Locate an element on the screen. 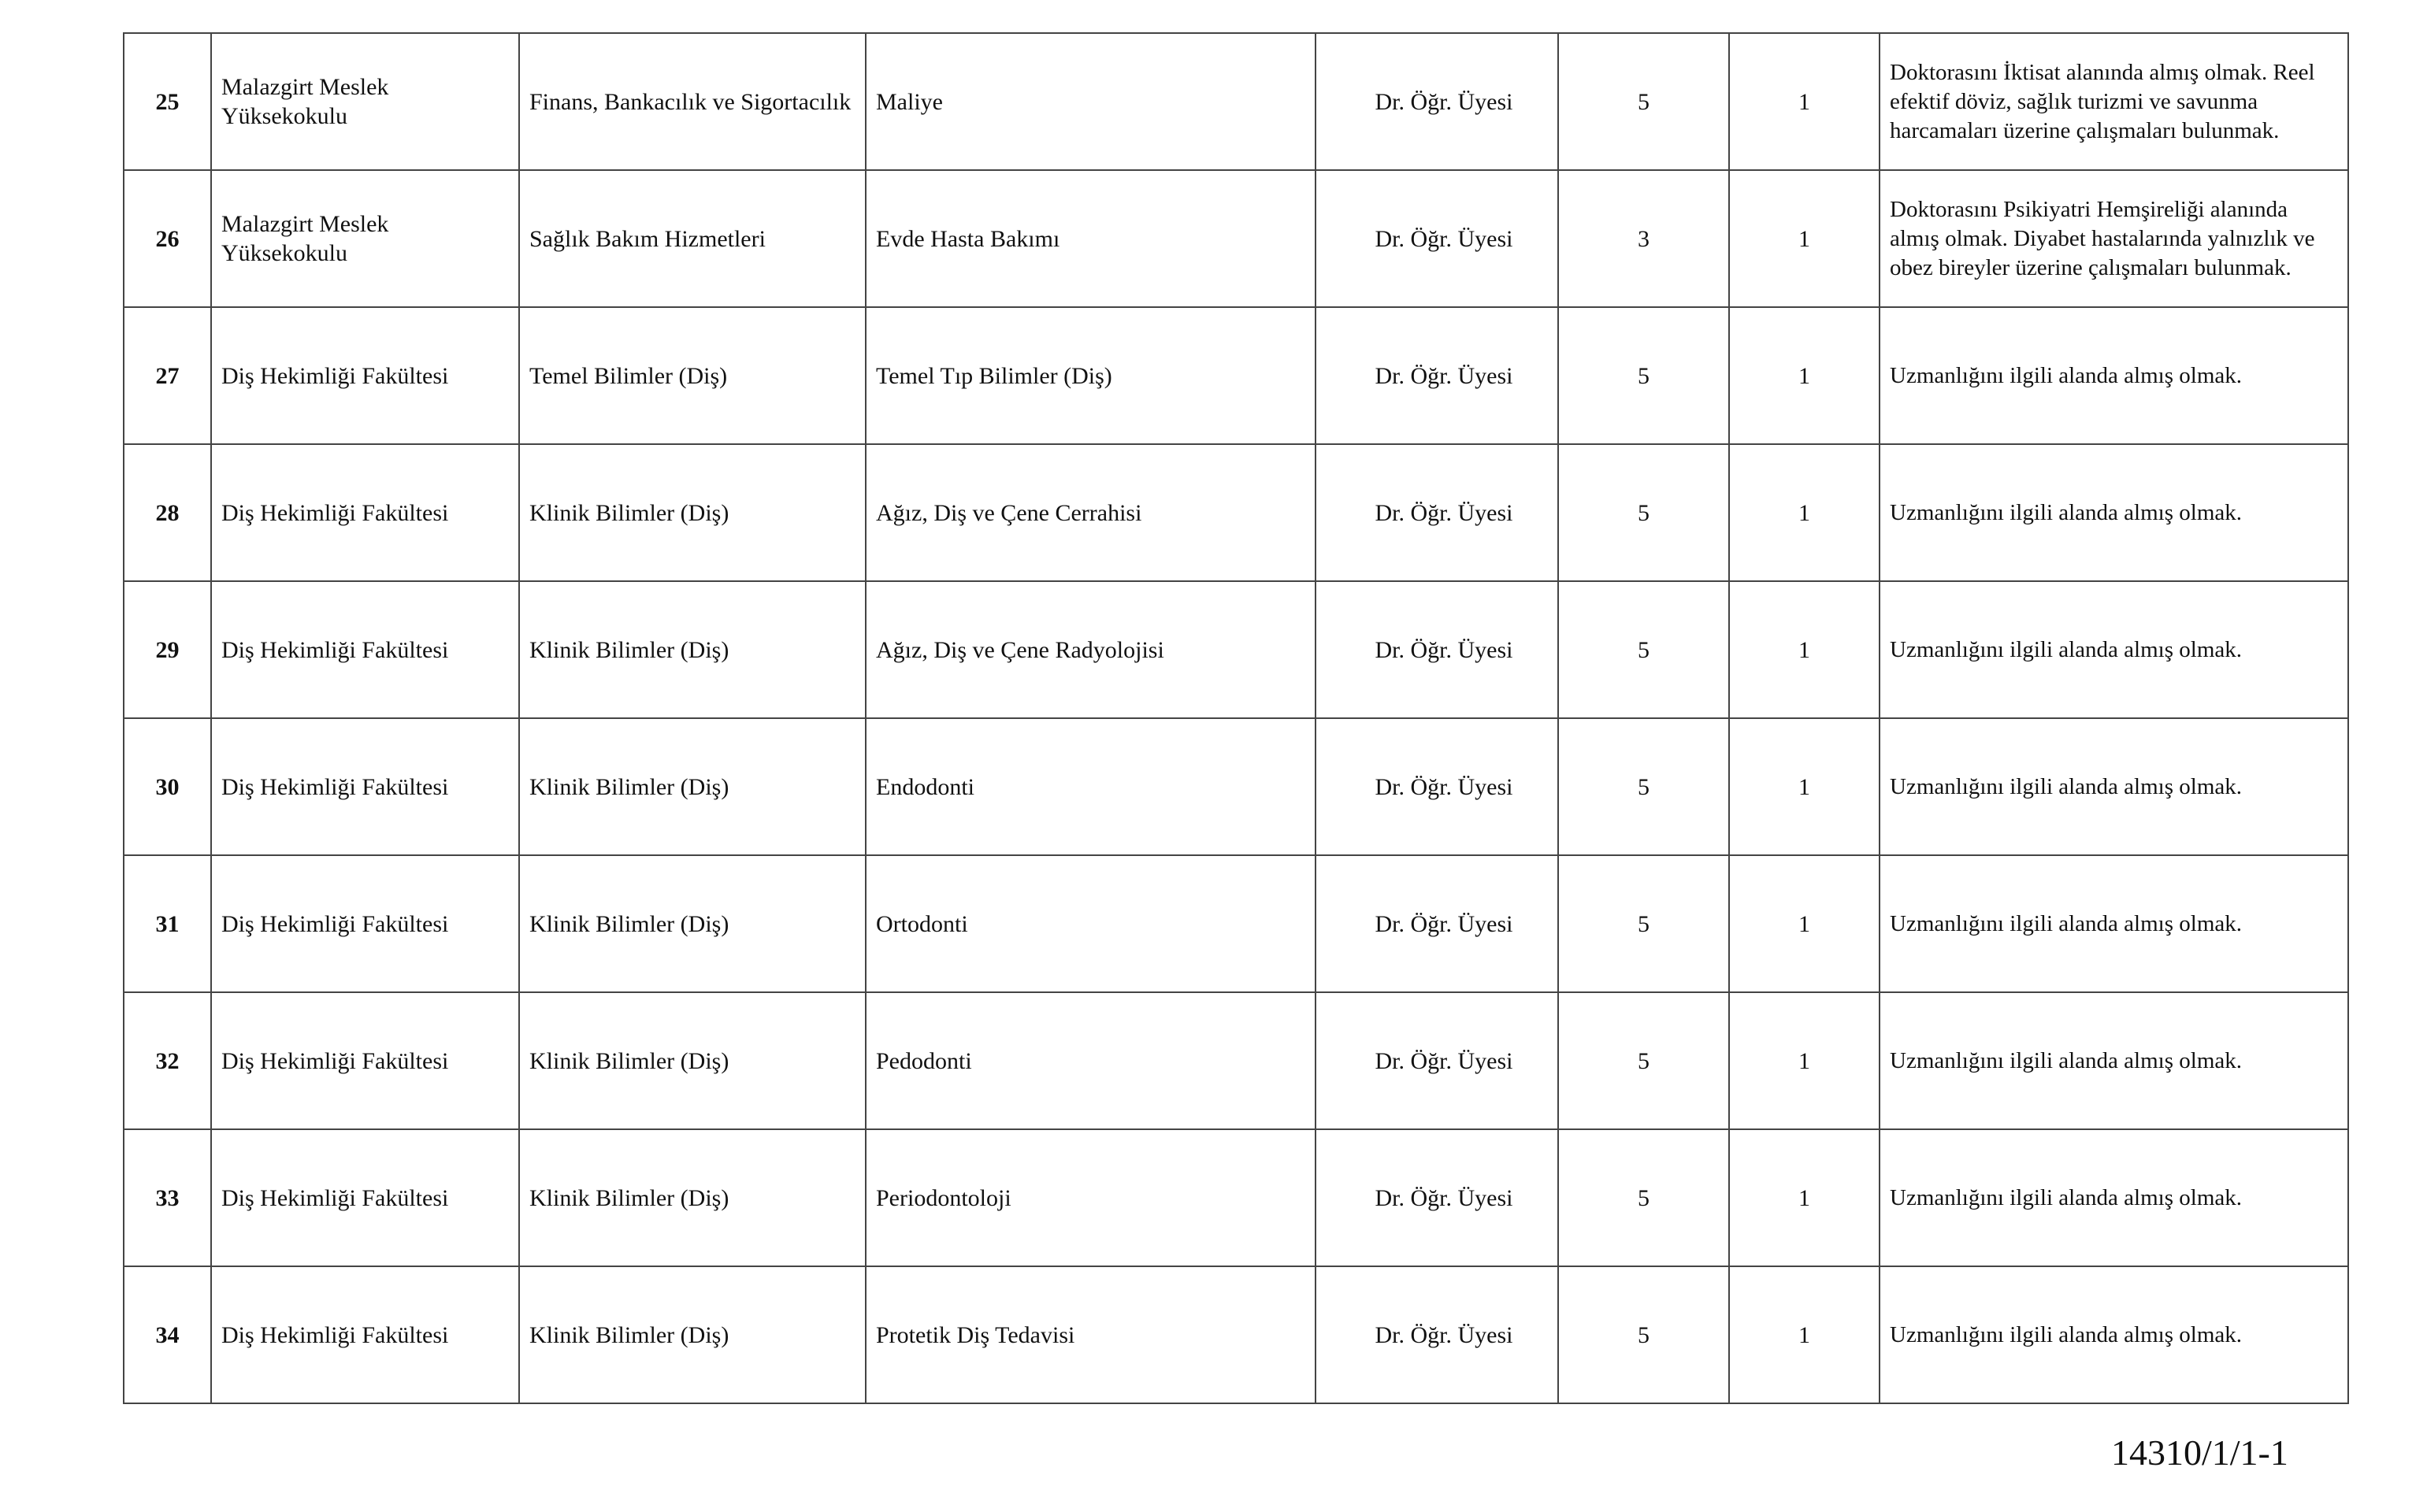 The image size is (2427, 1512). field-cell: Maliye is located at coordinates (1091, 101).